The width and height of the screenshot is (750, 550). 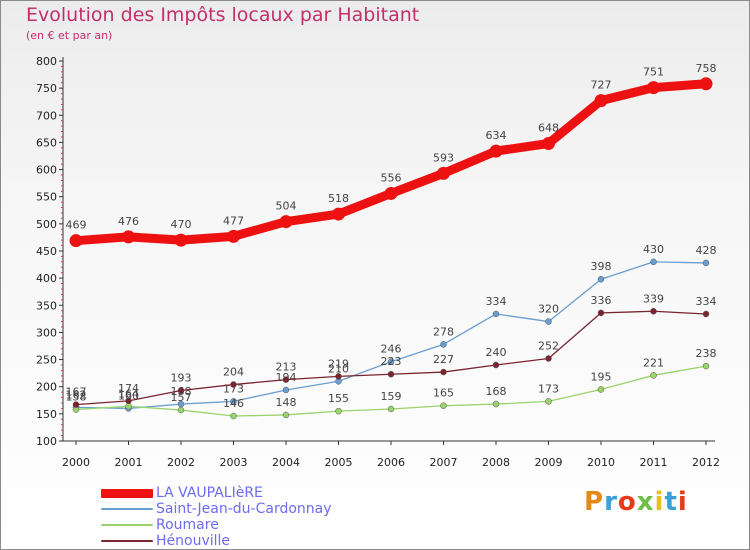 I want to click on data-label: 162, so click(x=76, y=394).